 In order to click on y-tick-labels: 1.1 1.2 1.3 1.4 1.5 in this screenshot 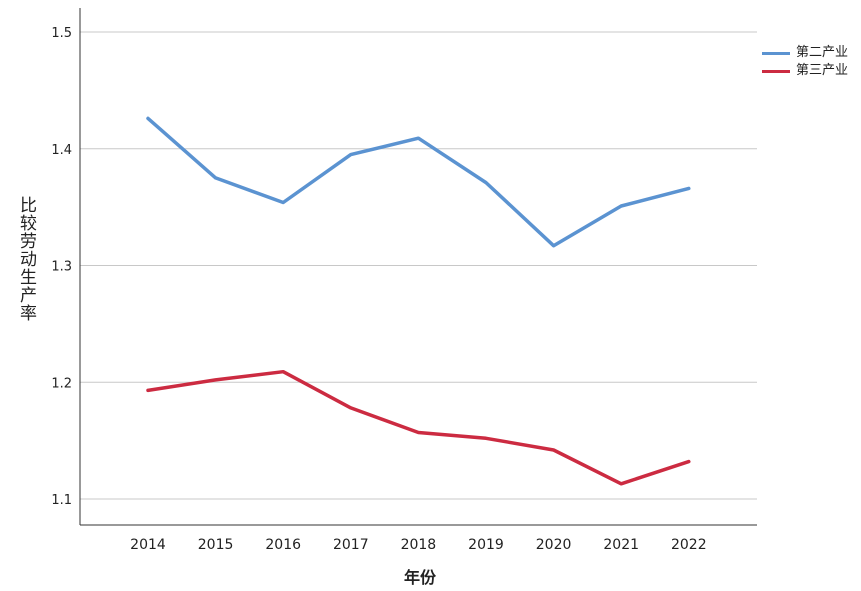, I will do `click(61, 267)`.